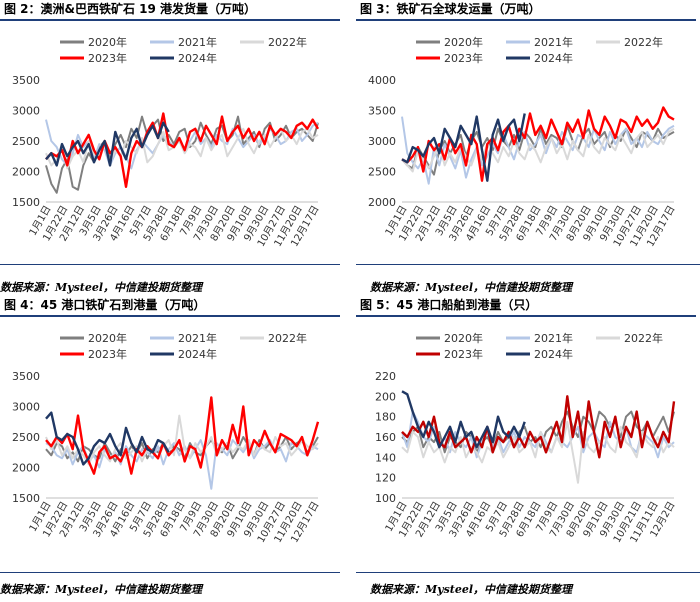 Image resolution: width=700 pixels, height=602 pixels. Describe the element at coordinates (385, 478) in the screenshot. I see `y-tick-label: 120` at that location.